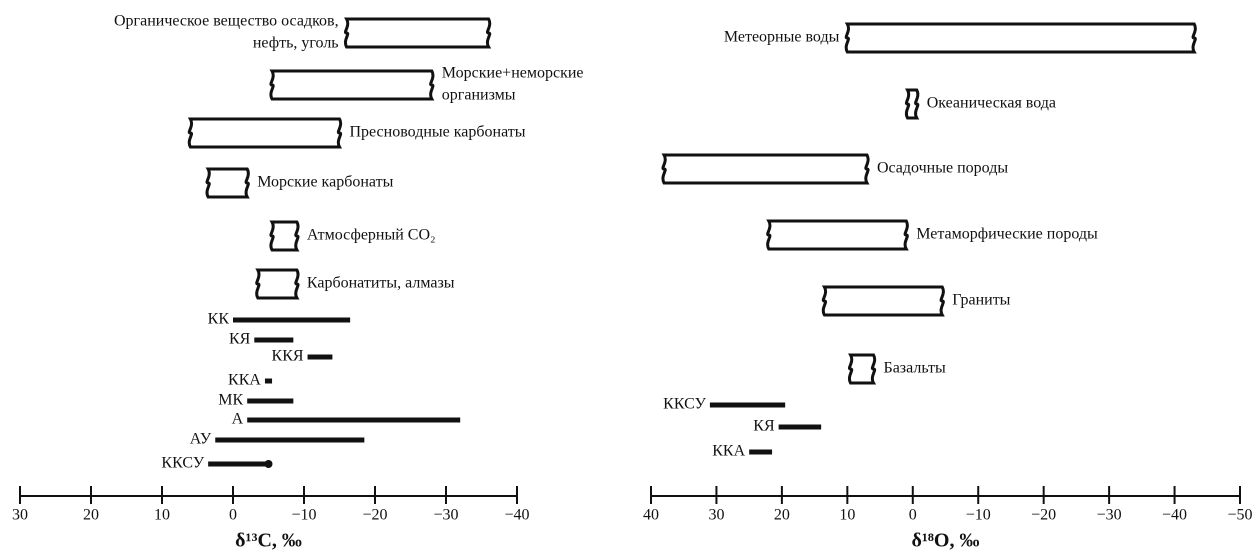 This screenshot has width=1254, height=553. I want to click on range-label: ККЯ, so click(288, 356).